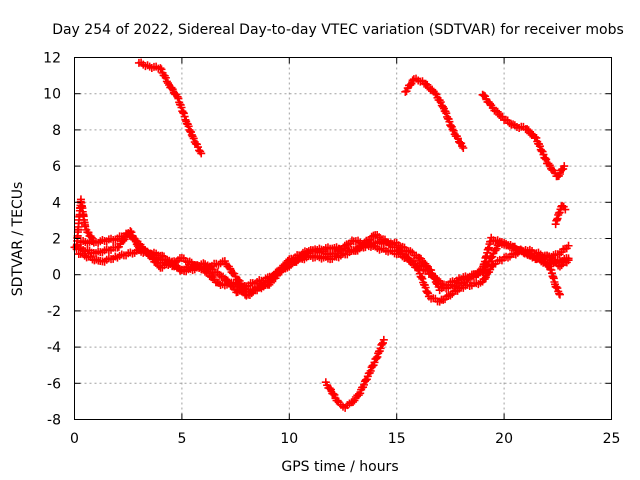  I want to click on series-arc-c-high, so click(434, 113).